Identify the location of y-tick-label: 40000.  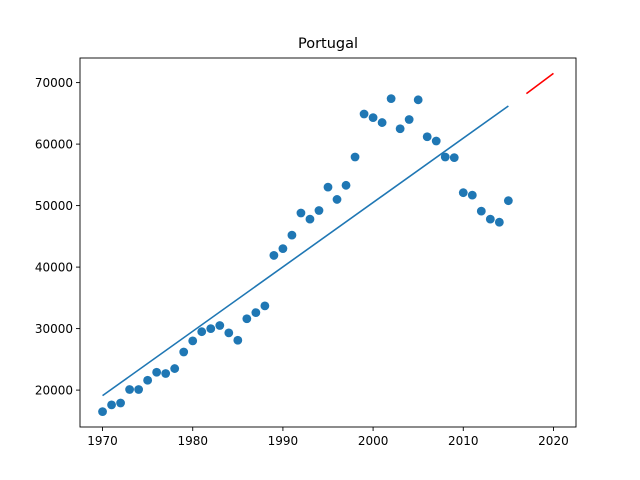
(54, 268).